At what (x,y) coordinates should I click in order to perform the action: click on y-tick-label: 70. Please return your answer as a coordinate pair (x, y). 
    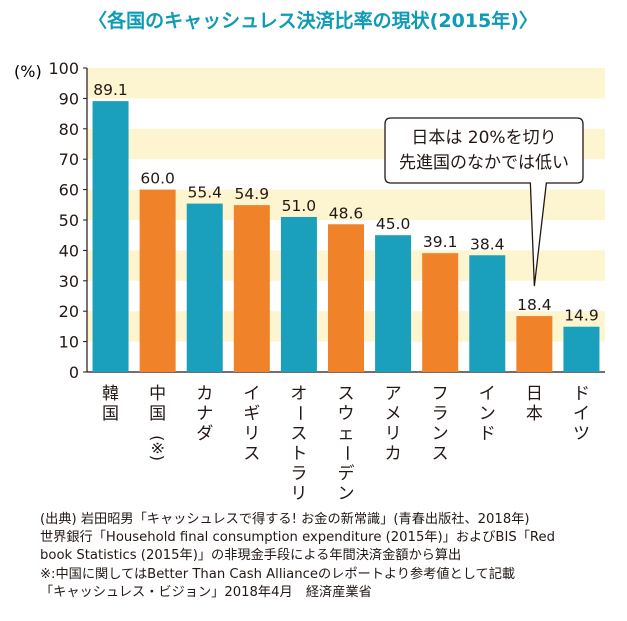
    Looking at the image, I should click on (69, 159).